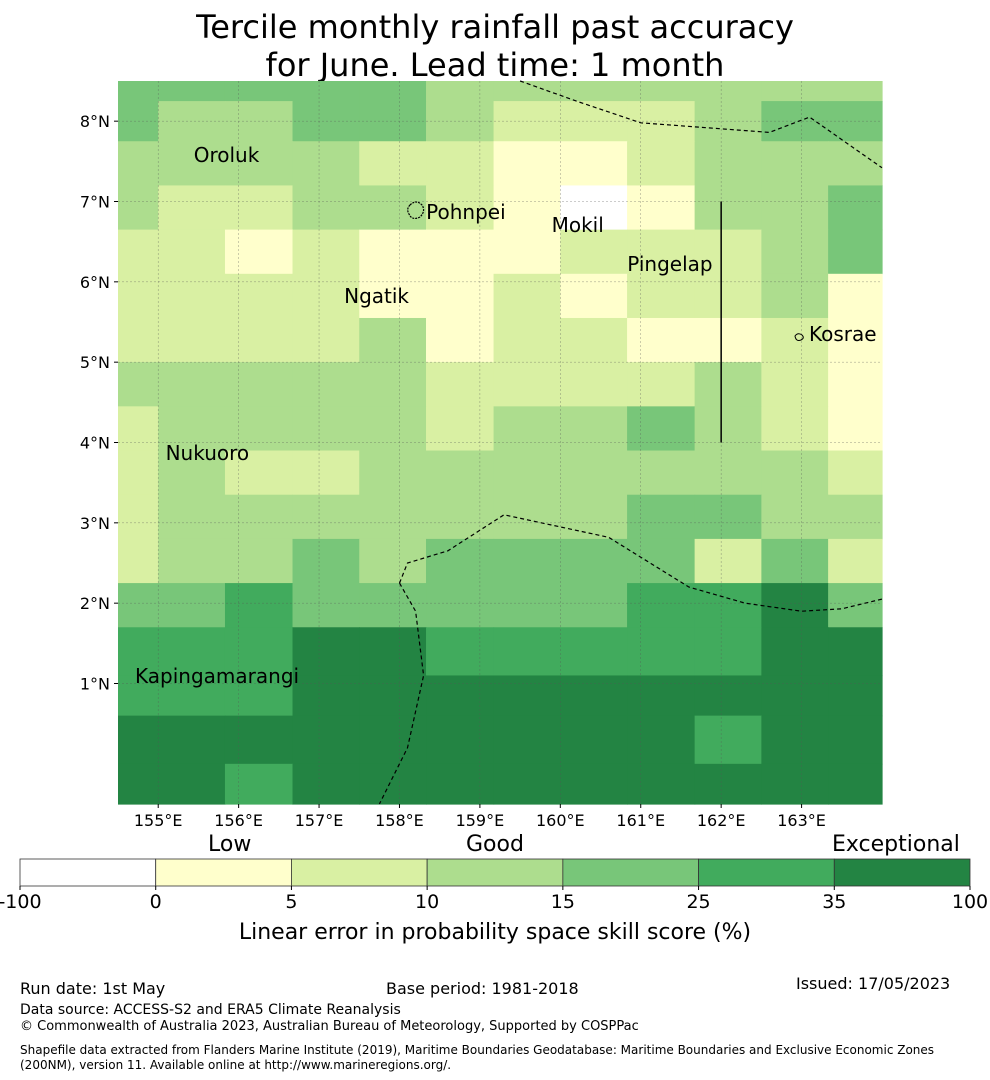  I want to click on grid-cell-r3-c2, so click(259, 208).